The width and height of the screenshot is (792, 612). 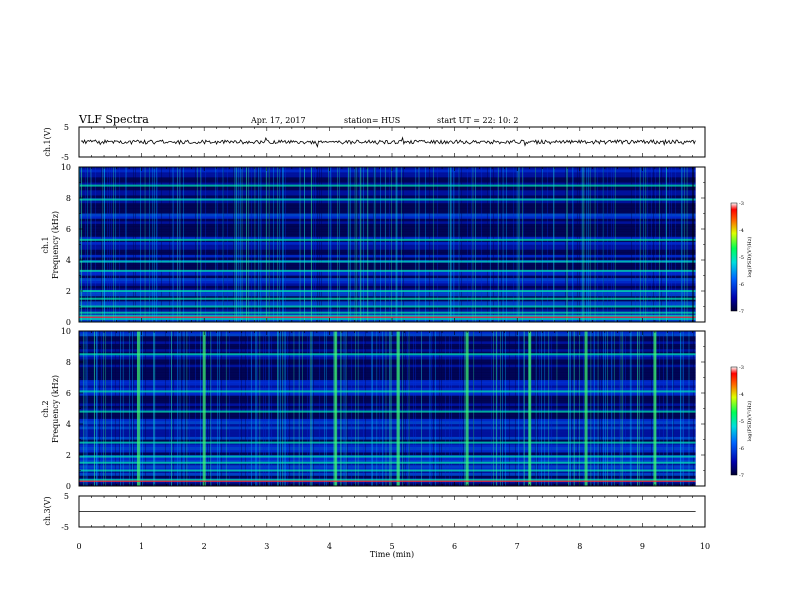 I want to click on x-tick-label: 6, so click(x=454, y=546).